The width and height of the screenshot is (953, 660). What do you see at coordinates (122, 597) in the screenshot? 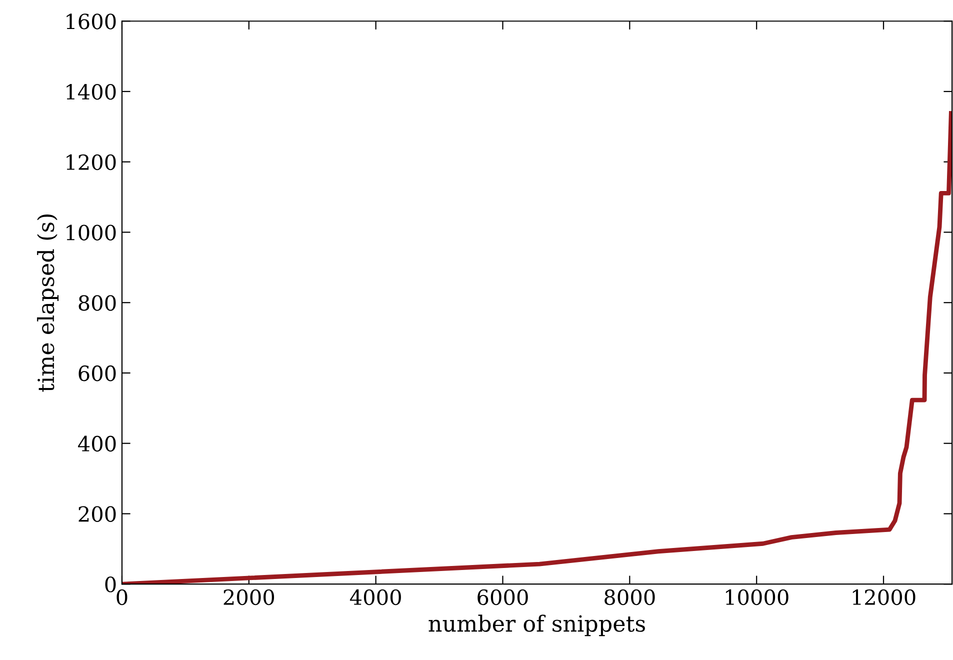
I see `x-tick-label: 0` at bounding box center [122, 597].